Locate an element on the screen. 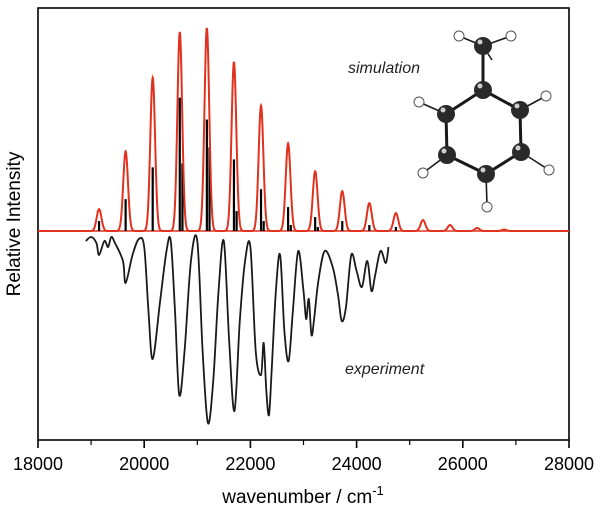  x-axis-ticks: 18000 20000 22000 24000 26000 28000 is located at coordinates (303, 457).